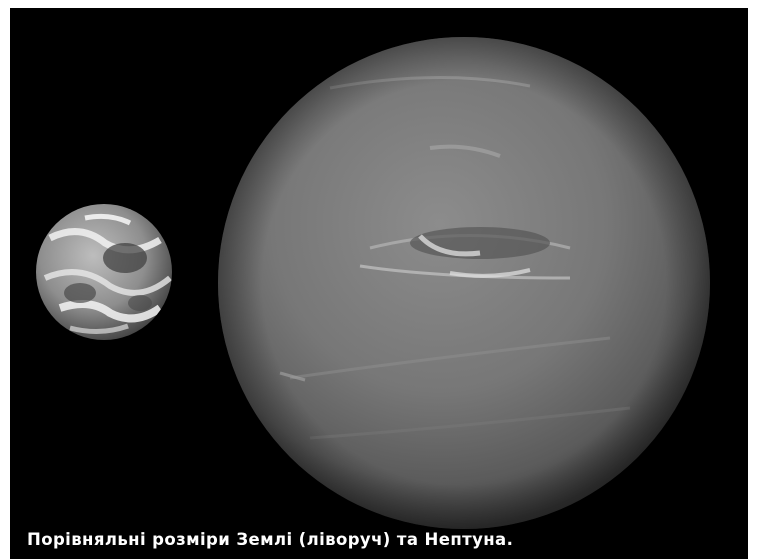 This screenshot has height=559, width=763. I want to click on page-margin, so click(757, 279).